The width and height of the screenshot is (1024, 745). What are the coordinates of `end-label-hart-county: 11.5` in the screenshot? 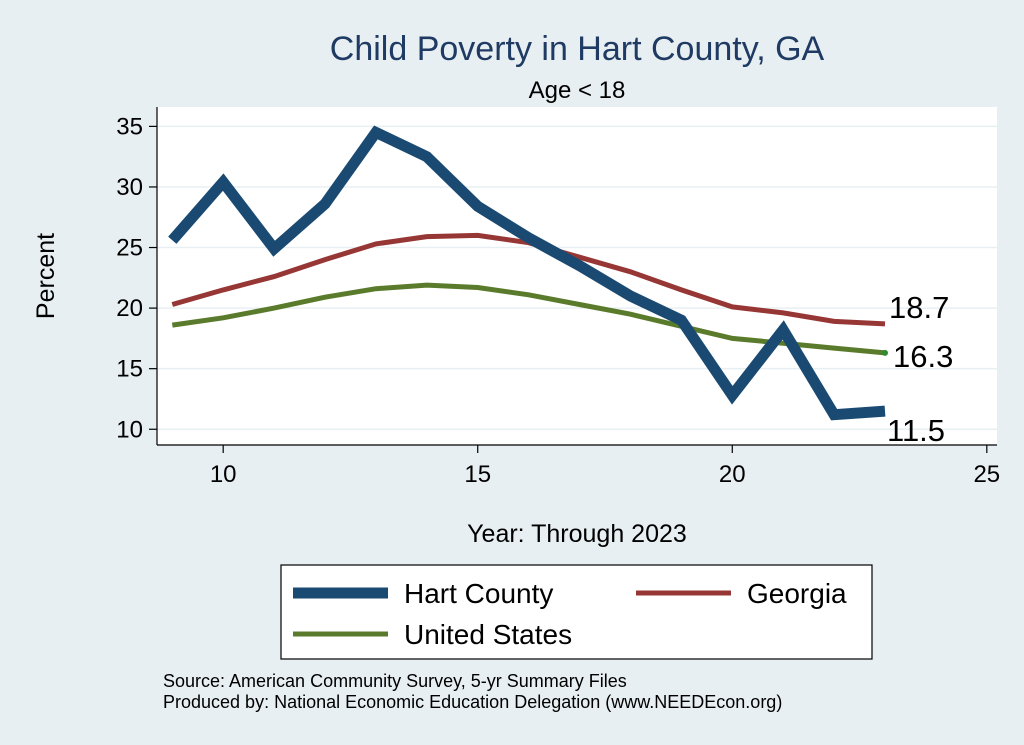 It's located at (916, 430).